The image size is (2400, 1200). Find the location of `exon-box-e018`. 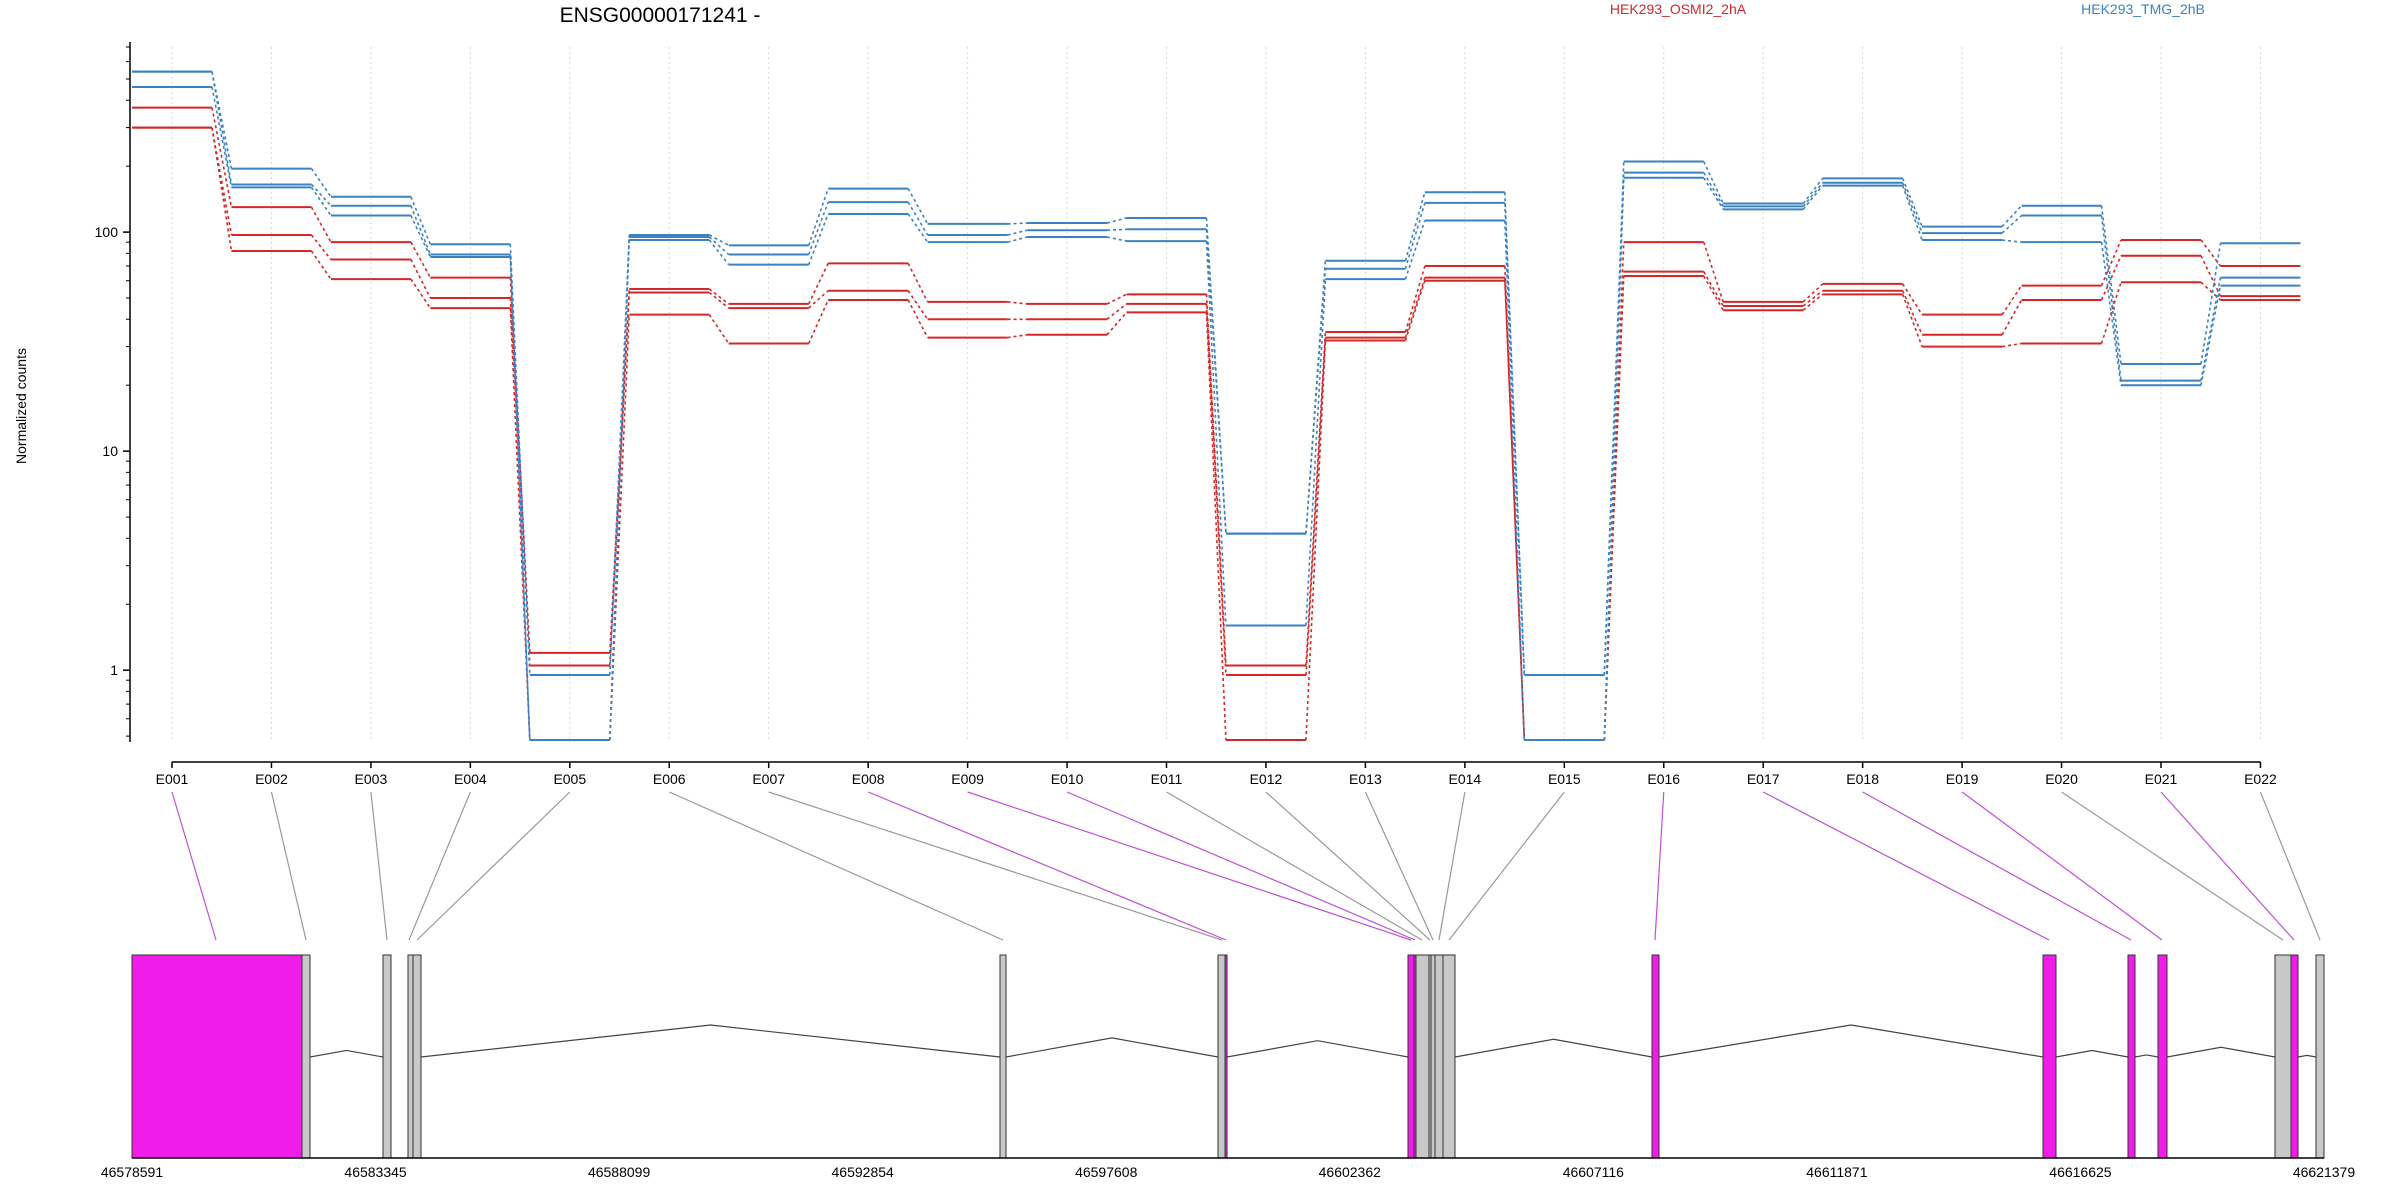

exon-box-e018 is located at coordinates (2131, 1056).